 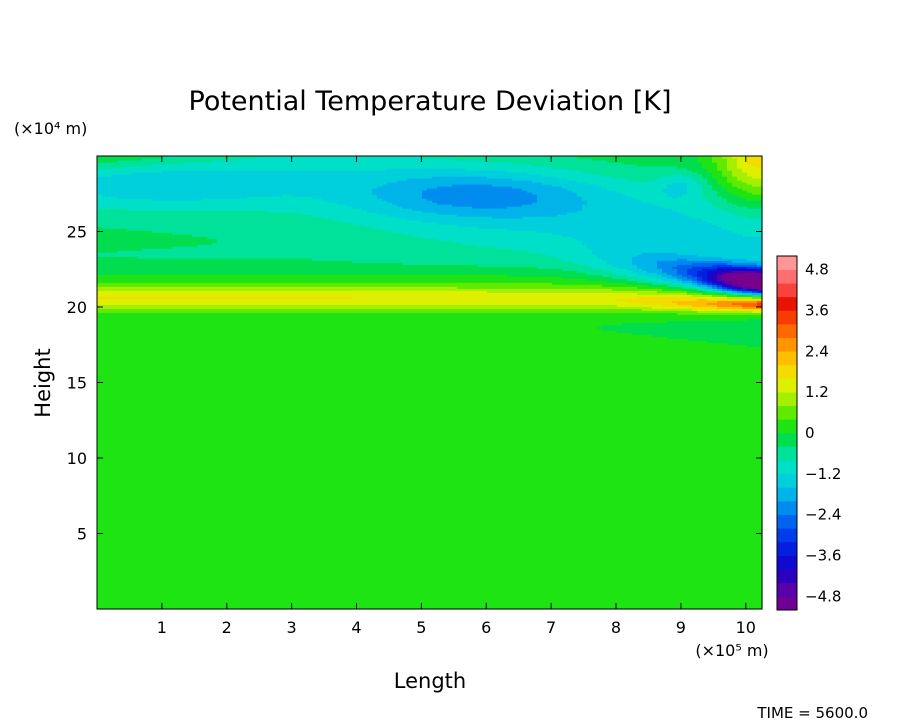 I want to click on y-tick-label: 5, so click(x=82, y=534).